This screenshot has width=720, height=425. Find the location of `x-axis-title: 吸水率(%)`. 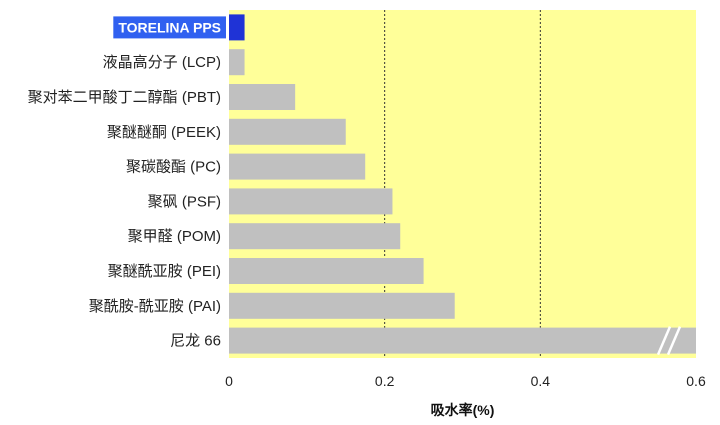

x-axis-title: 吸水率(%) is located at coordinates (463, 410).